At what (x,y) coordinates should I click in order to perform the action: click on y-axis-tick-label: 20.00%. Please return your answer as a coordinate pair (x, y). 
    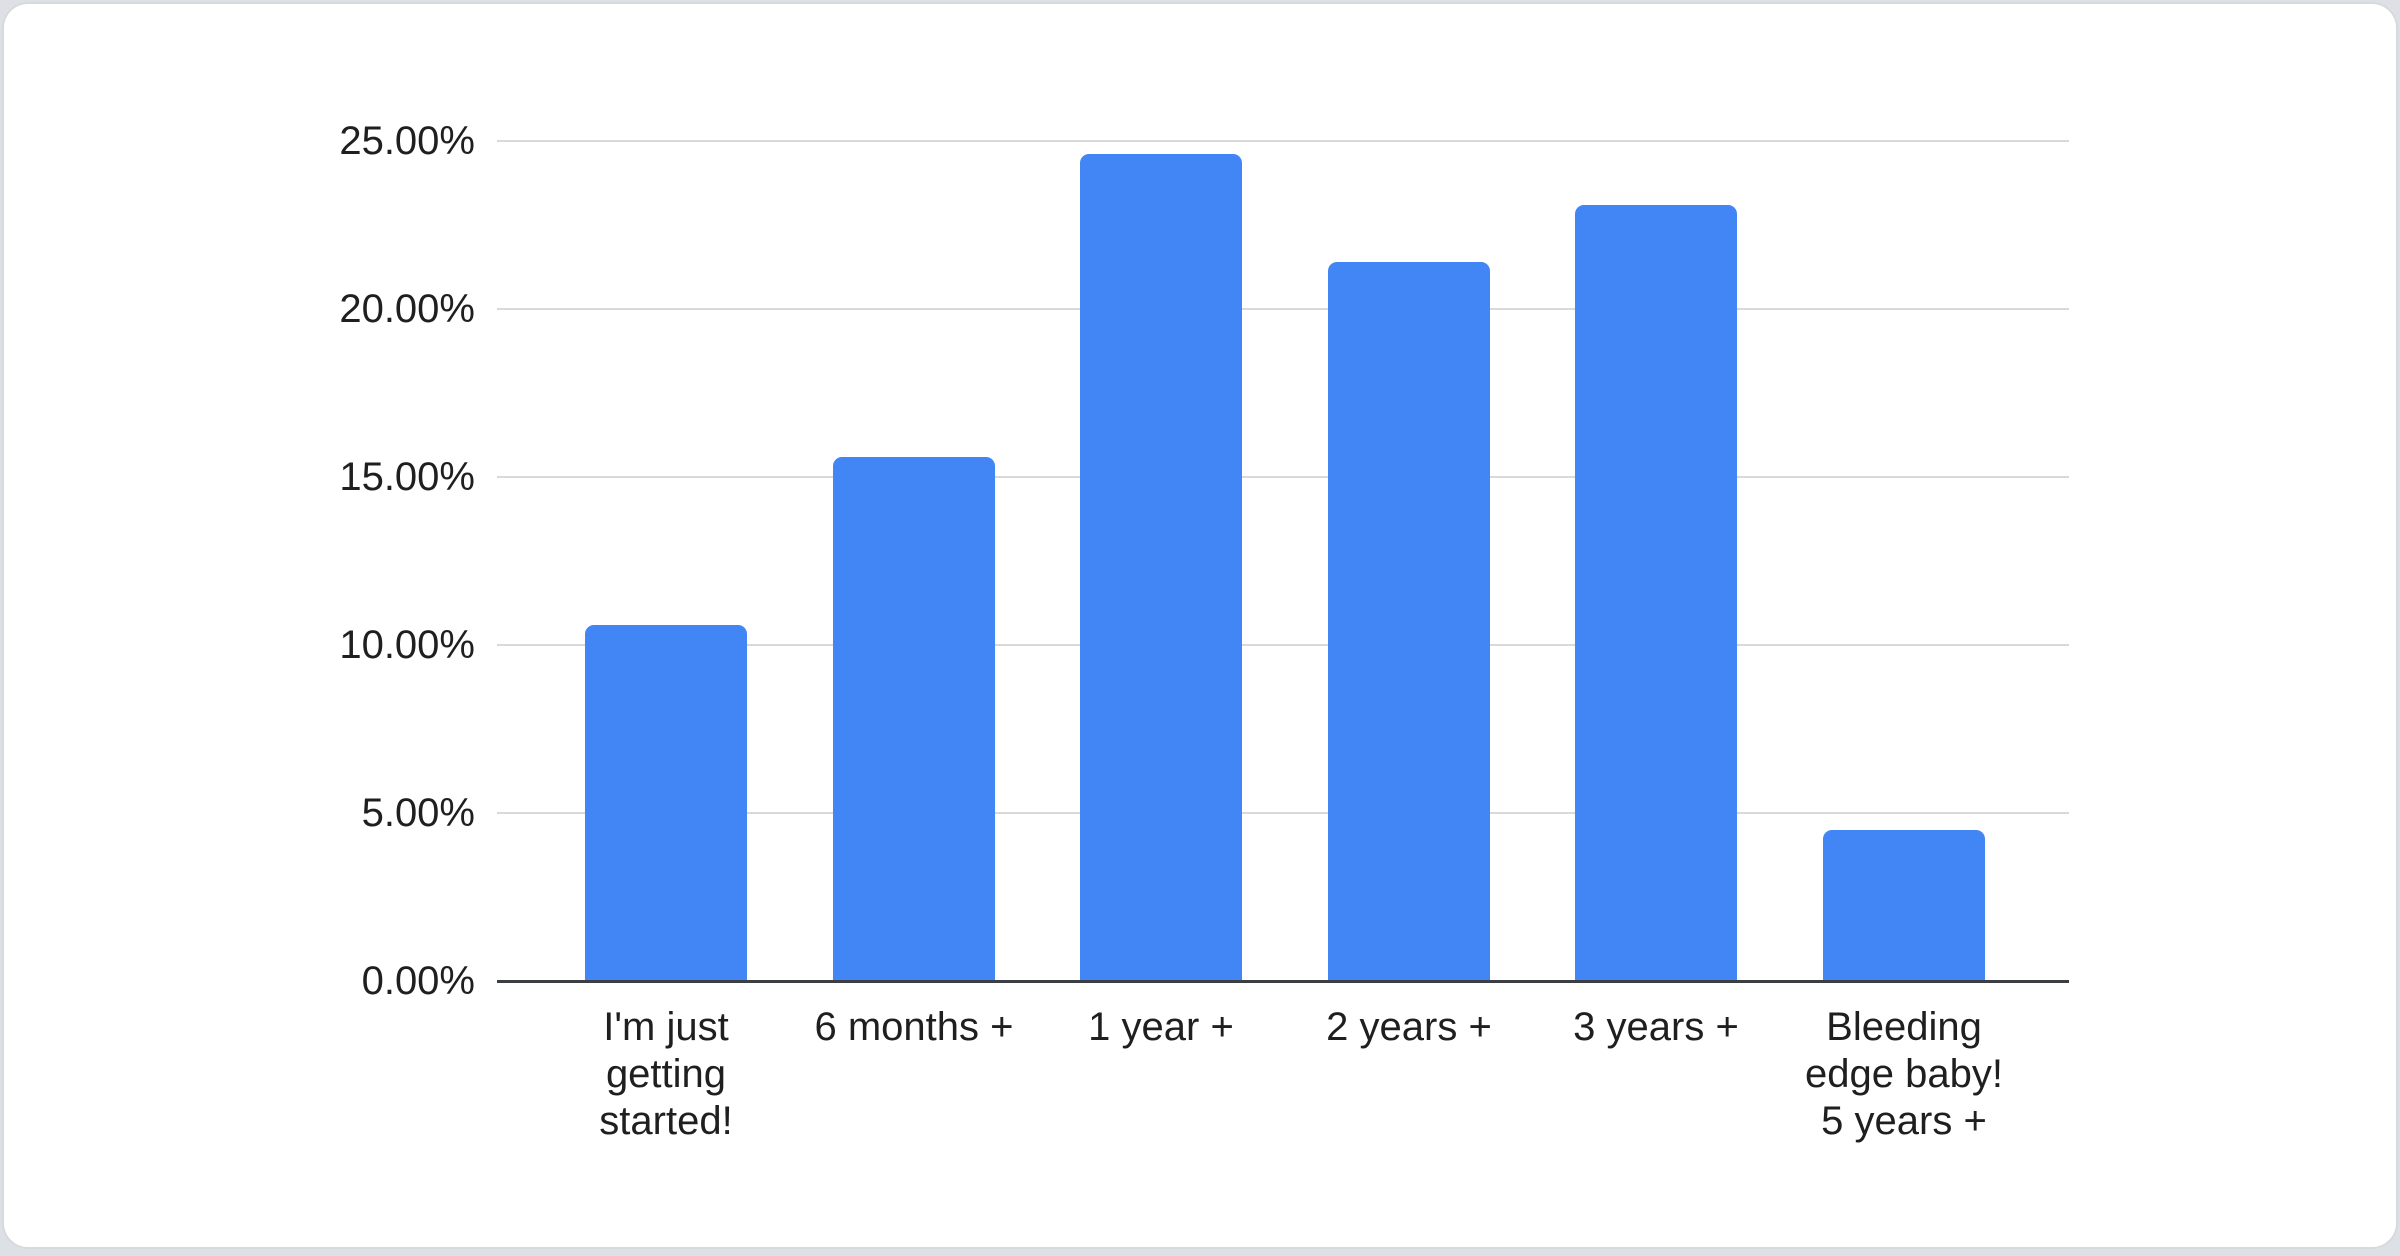
    Looking at the image, I should click on (407, 309).